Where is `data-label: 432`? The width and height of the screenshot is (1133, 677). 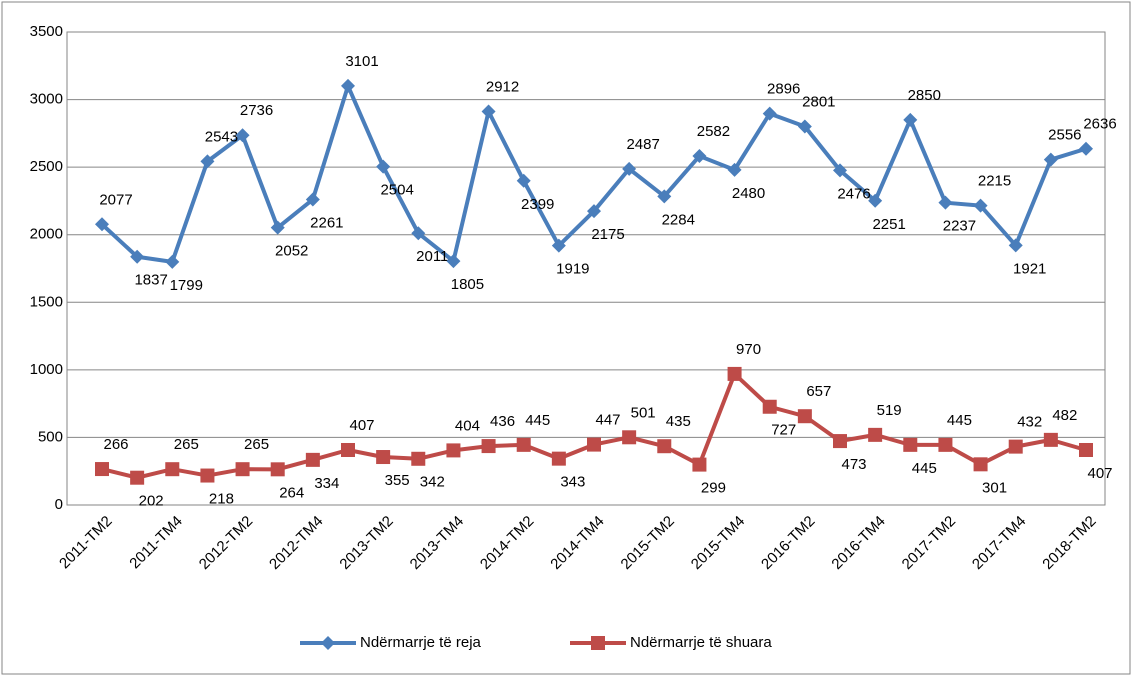 data-label: 432 is located at coordinates (1029, 422).